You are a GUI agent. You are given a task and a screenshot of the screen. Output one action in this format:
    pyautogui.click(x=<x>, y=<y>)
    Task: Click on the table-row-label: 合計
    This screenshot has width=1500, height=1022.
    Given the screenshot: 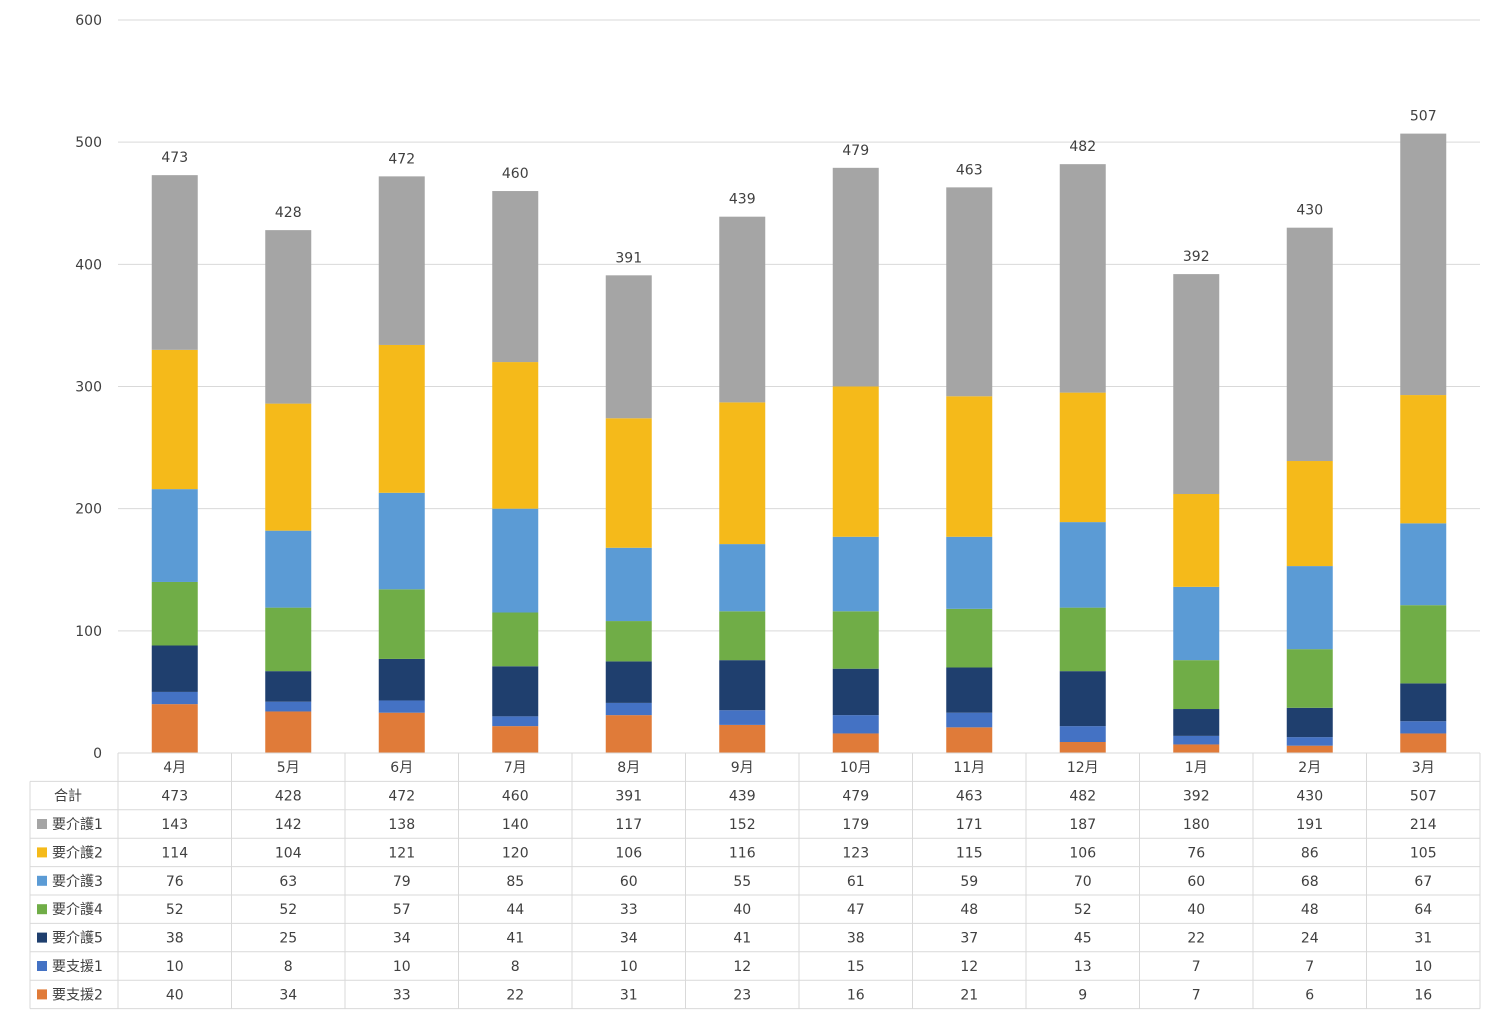 What is the action you would take?
    pyautogui.click(x=68, y=797)
    